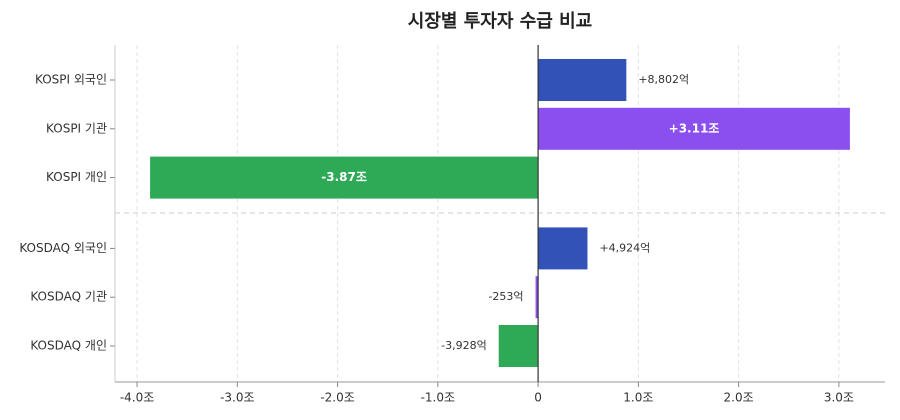 This screenshot has height=420, width=900. Describe the element at coordinates (739, 398) in the screenshot. I see `x-tick-label: 2.0조` at that location.